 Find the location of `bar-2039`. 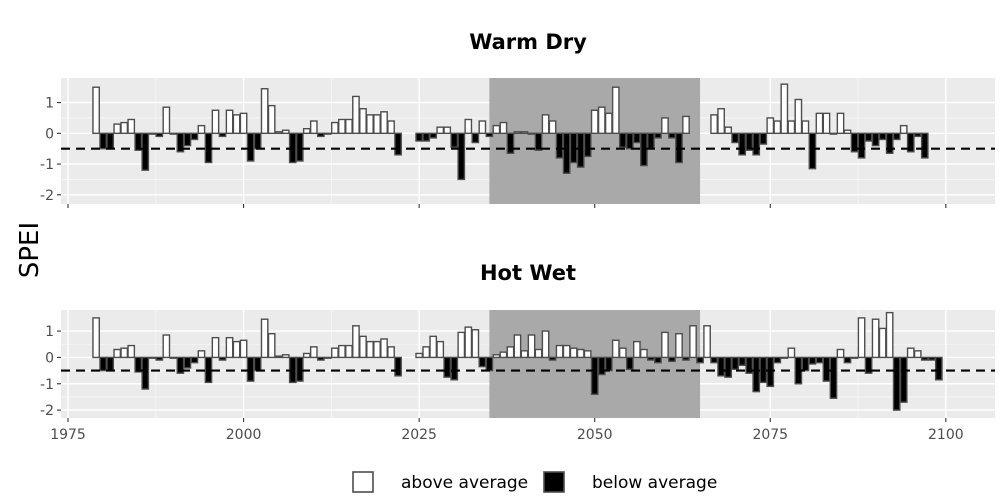

bar-2039 is located at coordinates (517, 346).